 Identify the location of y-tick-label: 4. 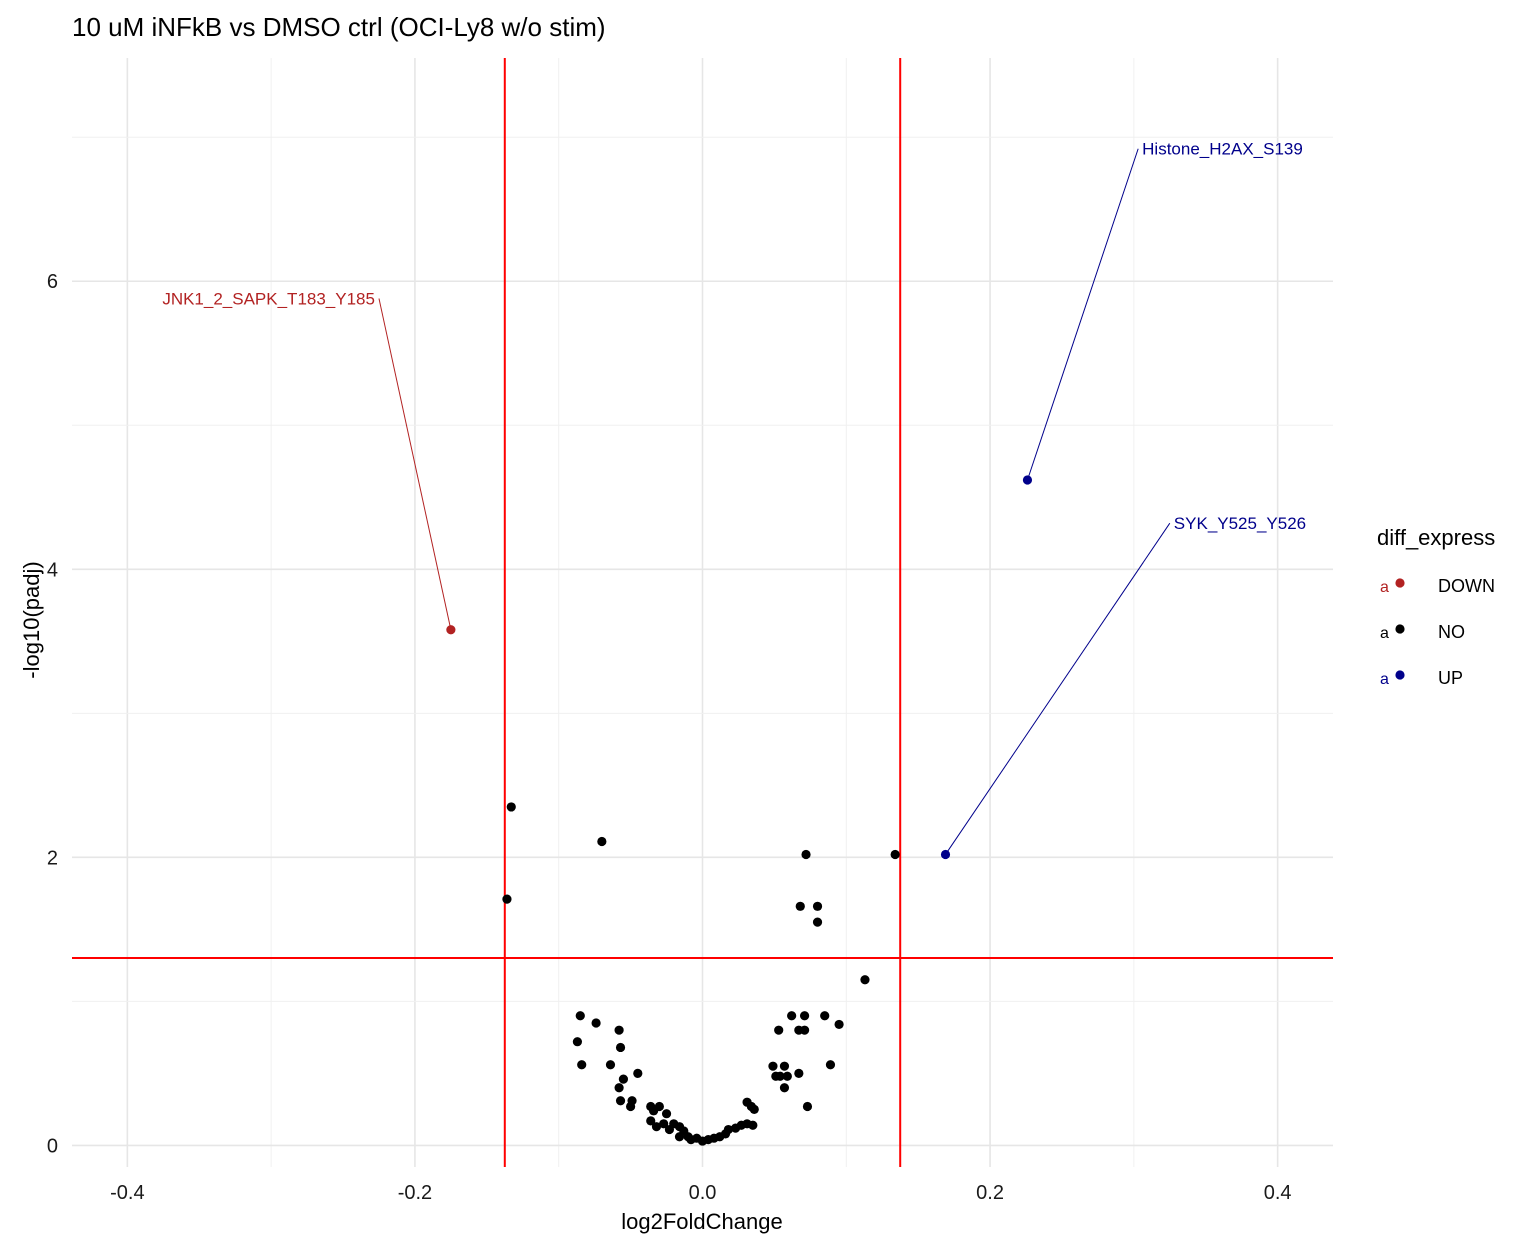
(52, 570).